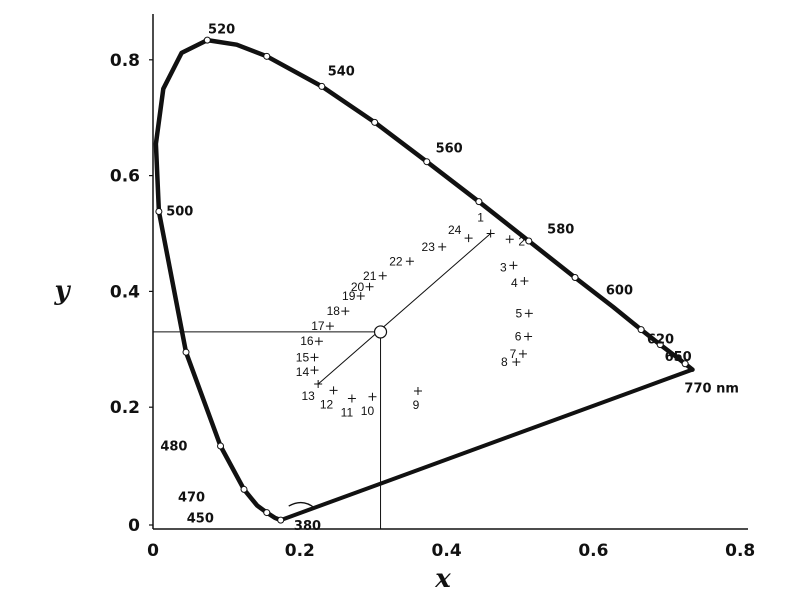 The height and width of the screenshot is (600, 800). What do you see at coordinates (513, 354) in the screenshot?
I see `sample-point-label: 7` at bounding box center [513, 354].